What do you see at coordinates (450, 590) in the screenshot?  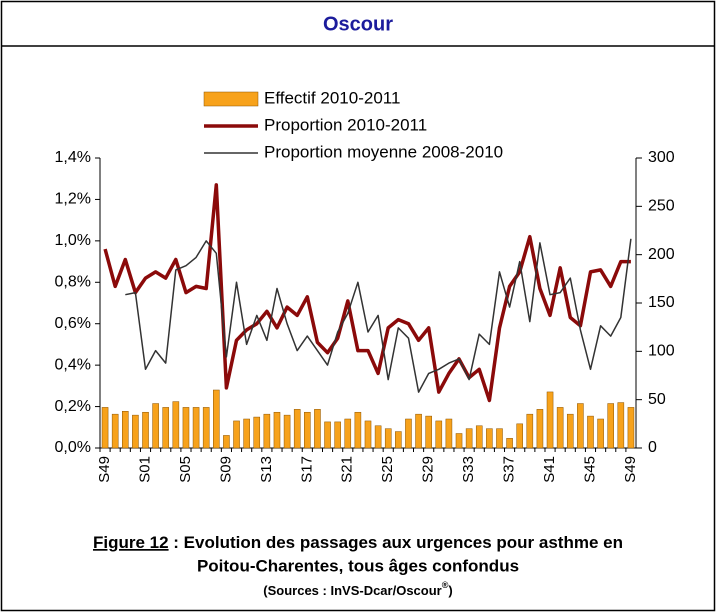 I see `source-close: )` at bounding box center [450, 590].